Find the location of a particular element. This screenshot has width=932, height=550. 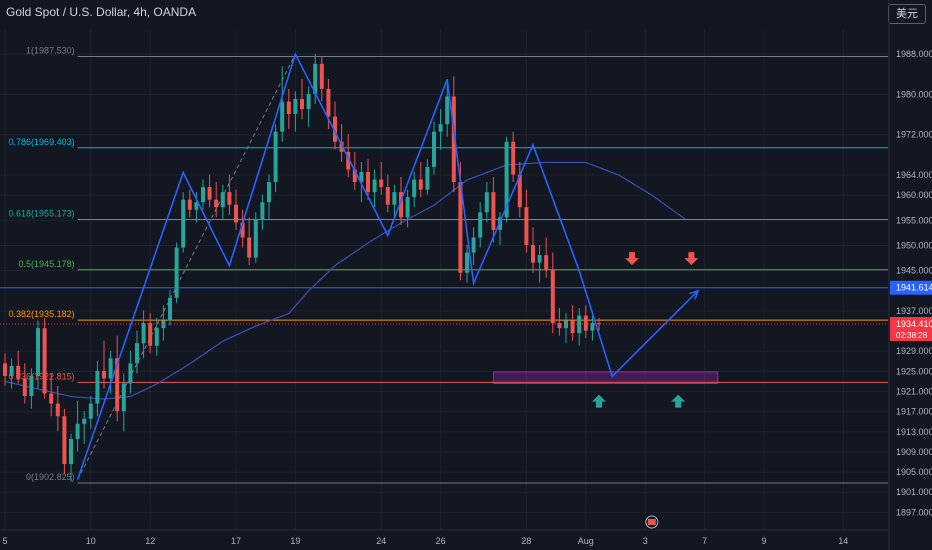

time-tick-label: 14 is located at coordinates (843, 541).